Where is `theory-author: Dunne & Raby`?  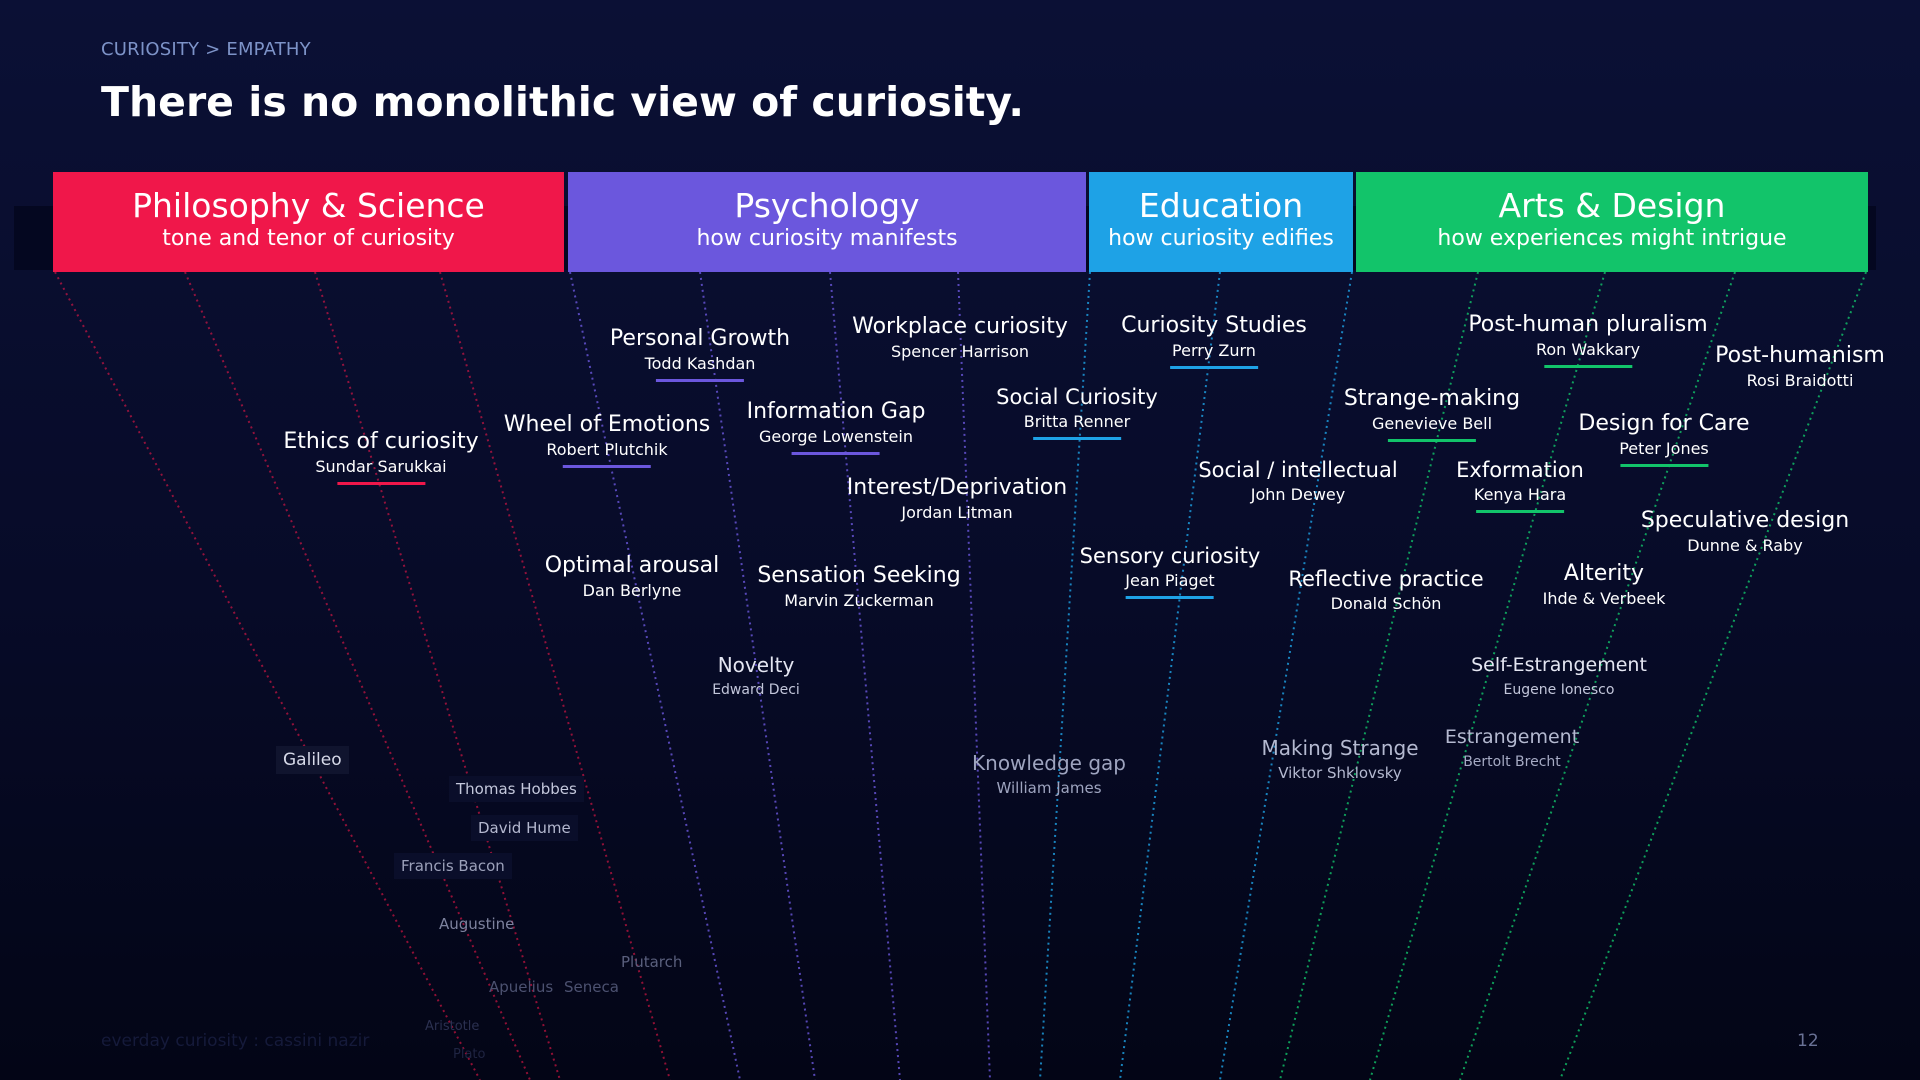 theory-author: Dunne & Raby is located at coordinates (1745, 545).